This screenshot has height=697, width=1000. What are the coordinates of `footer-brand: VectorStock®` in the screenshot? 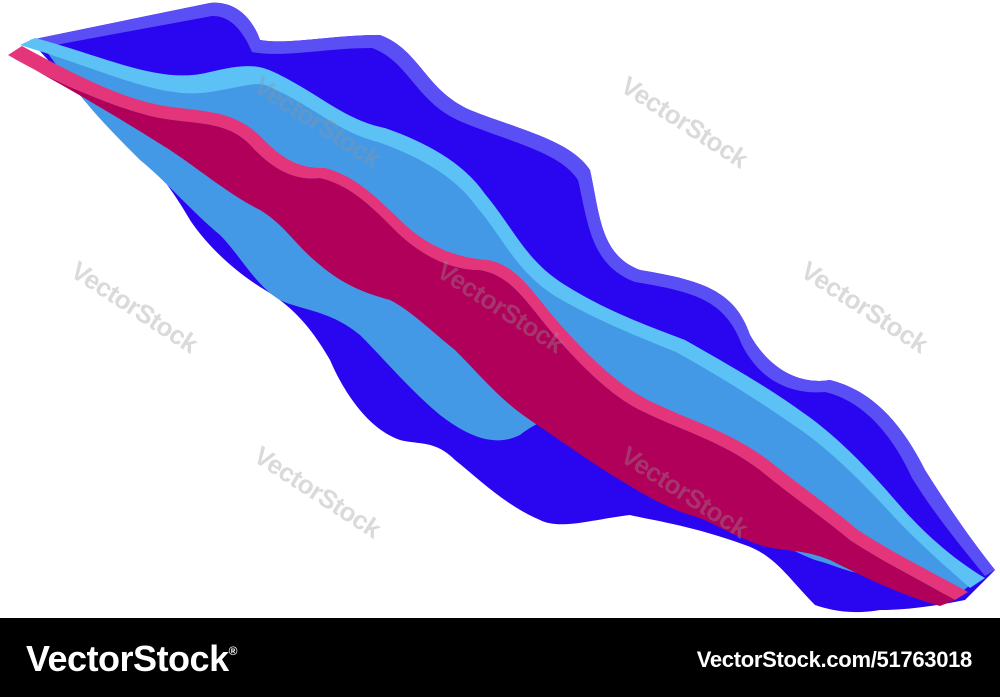 It's located at (131, 659).